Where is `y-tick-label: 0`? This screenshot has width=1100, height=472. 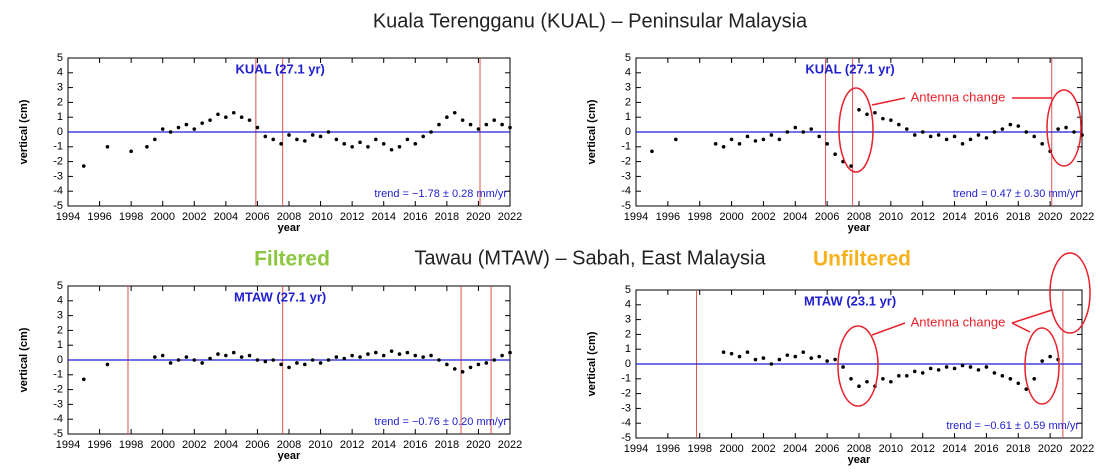
y-tick-label: 0 is located at coordinates (60, 360).